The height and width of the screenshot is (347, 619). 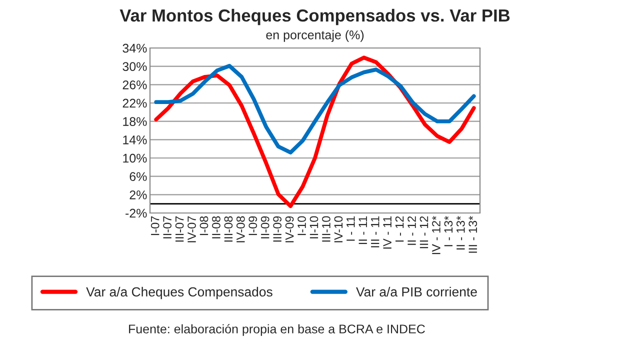 What do you see at coordinates (289, 229) in the screenshot?
I see `x-tick-label: IV-09` at bounding box center [289, 229].